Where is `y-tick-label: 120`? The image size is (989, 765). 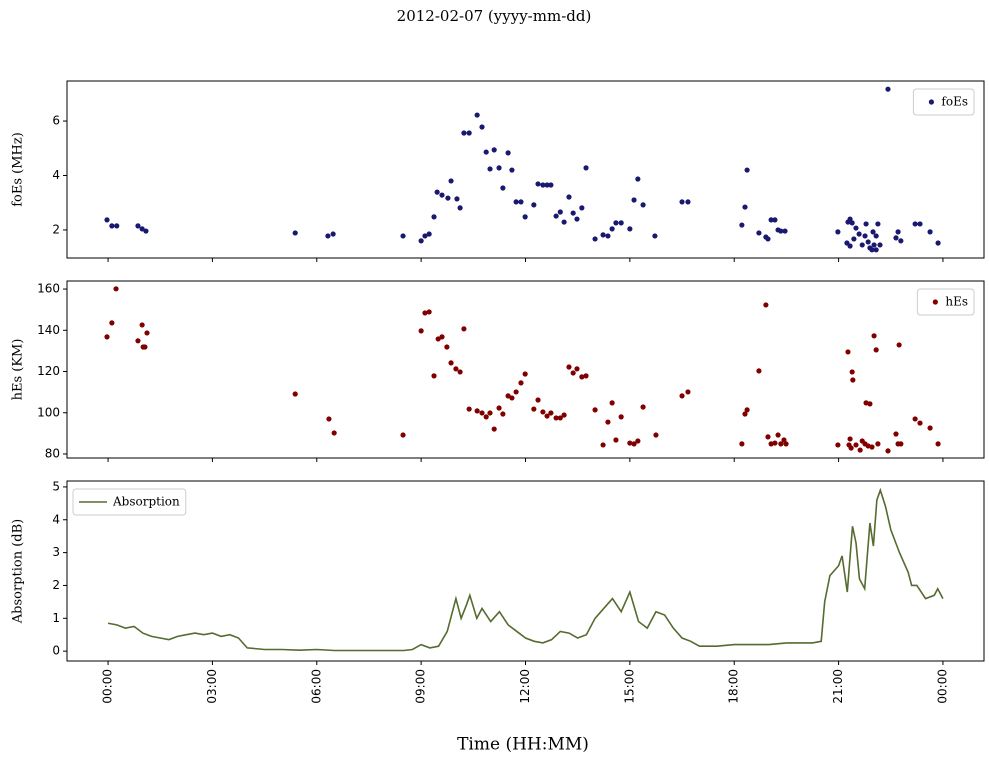
y-tick-label: 120 is located at coordinates (48, 371).